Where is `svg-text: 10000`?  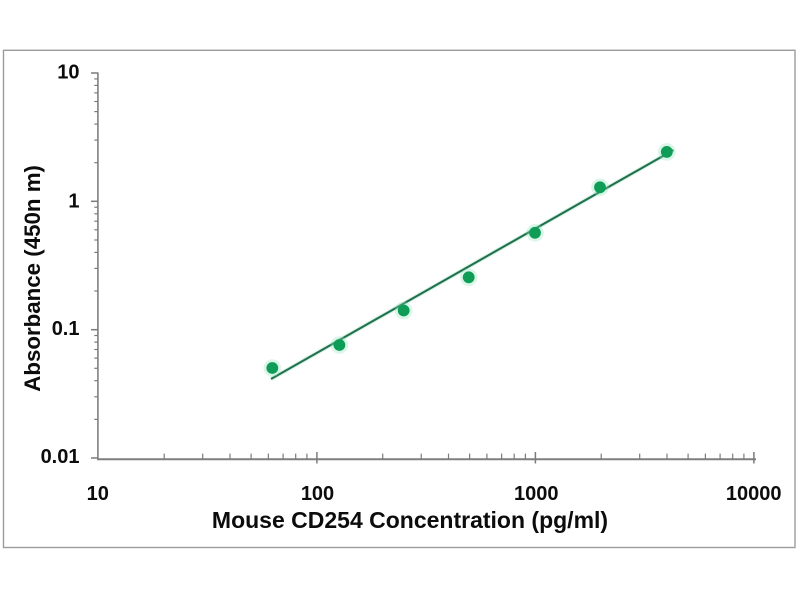
svg-text: 10000 is located at coordinates (754, 494).